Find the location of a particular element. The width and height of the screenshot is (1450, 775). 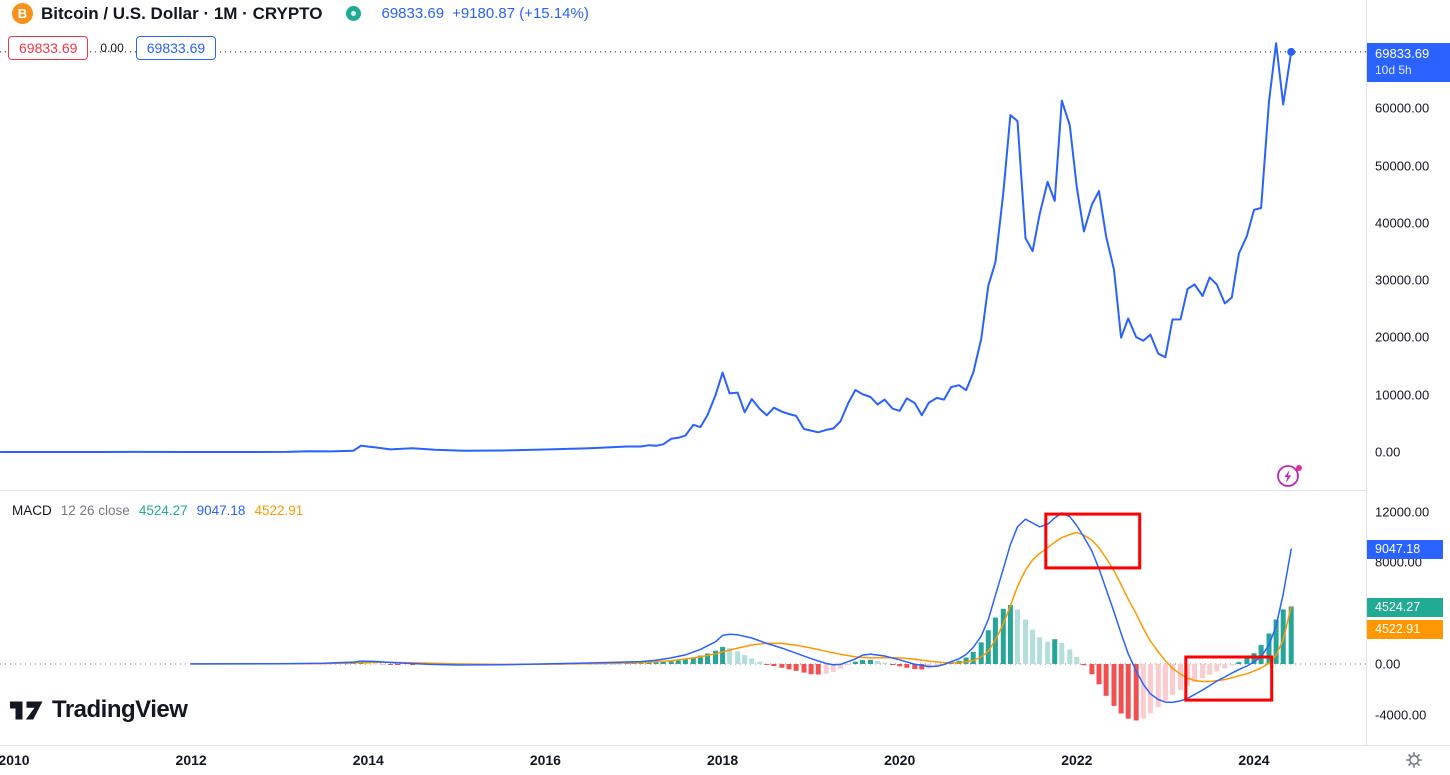

tradingview-logo: TradingView is located at coordinates (99, 710).